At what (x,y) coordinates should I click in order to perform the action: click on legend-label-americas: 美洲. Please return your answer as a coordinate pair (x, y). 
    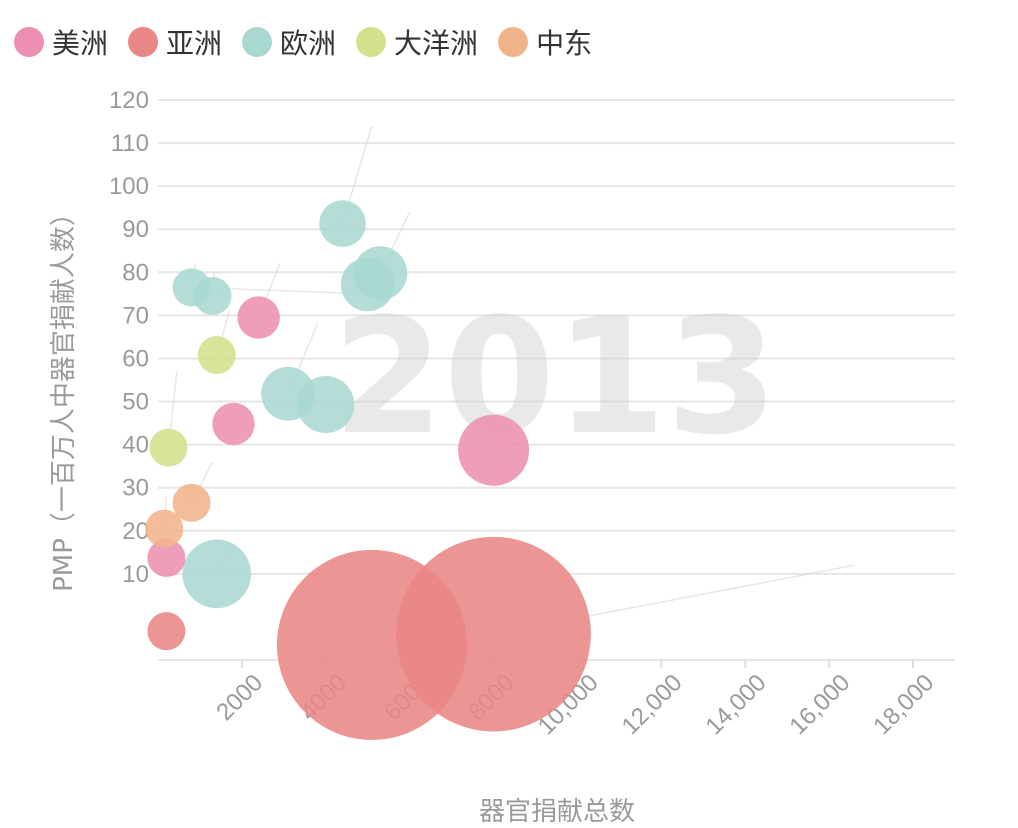
    Looking at the image, I should click on (80, 43).